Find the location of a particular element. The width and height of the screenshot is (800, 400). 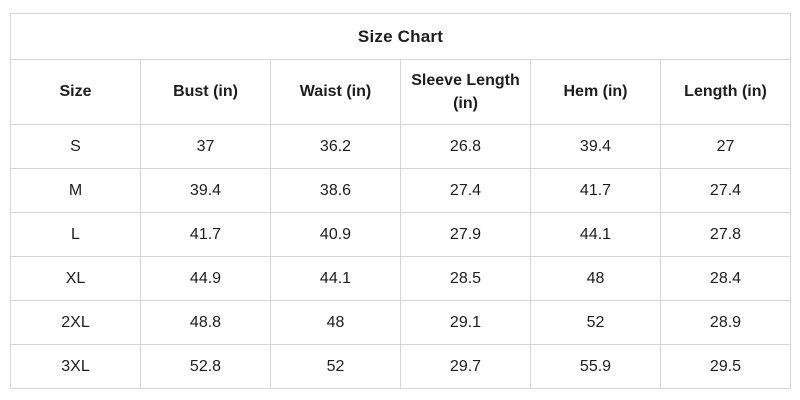

measurement-cell: 28.5 is located at coordinates (465, 278).